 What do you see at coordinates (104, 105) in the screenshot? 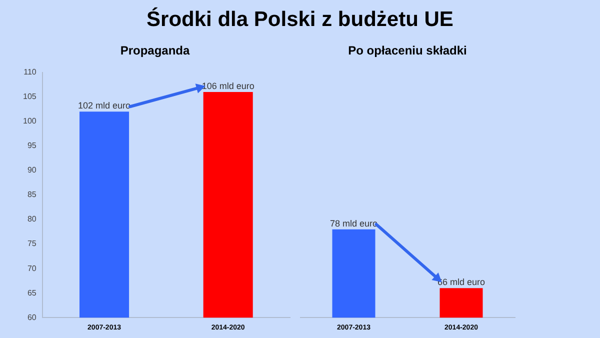
I see `data-label: 102 mld euro` at bounding box center [104, 105].